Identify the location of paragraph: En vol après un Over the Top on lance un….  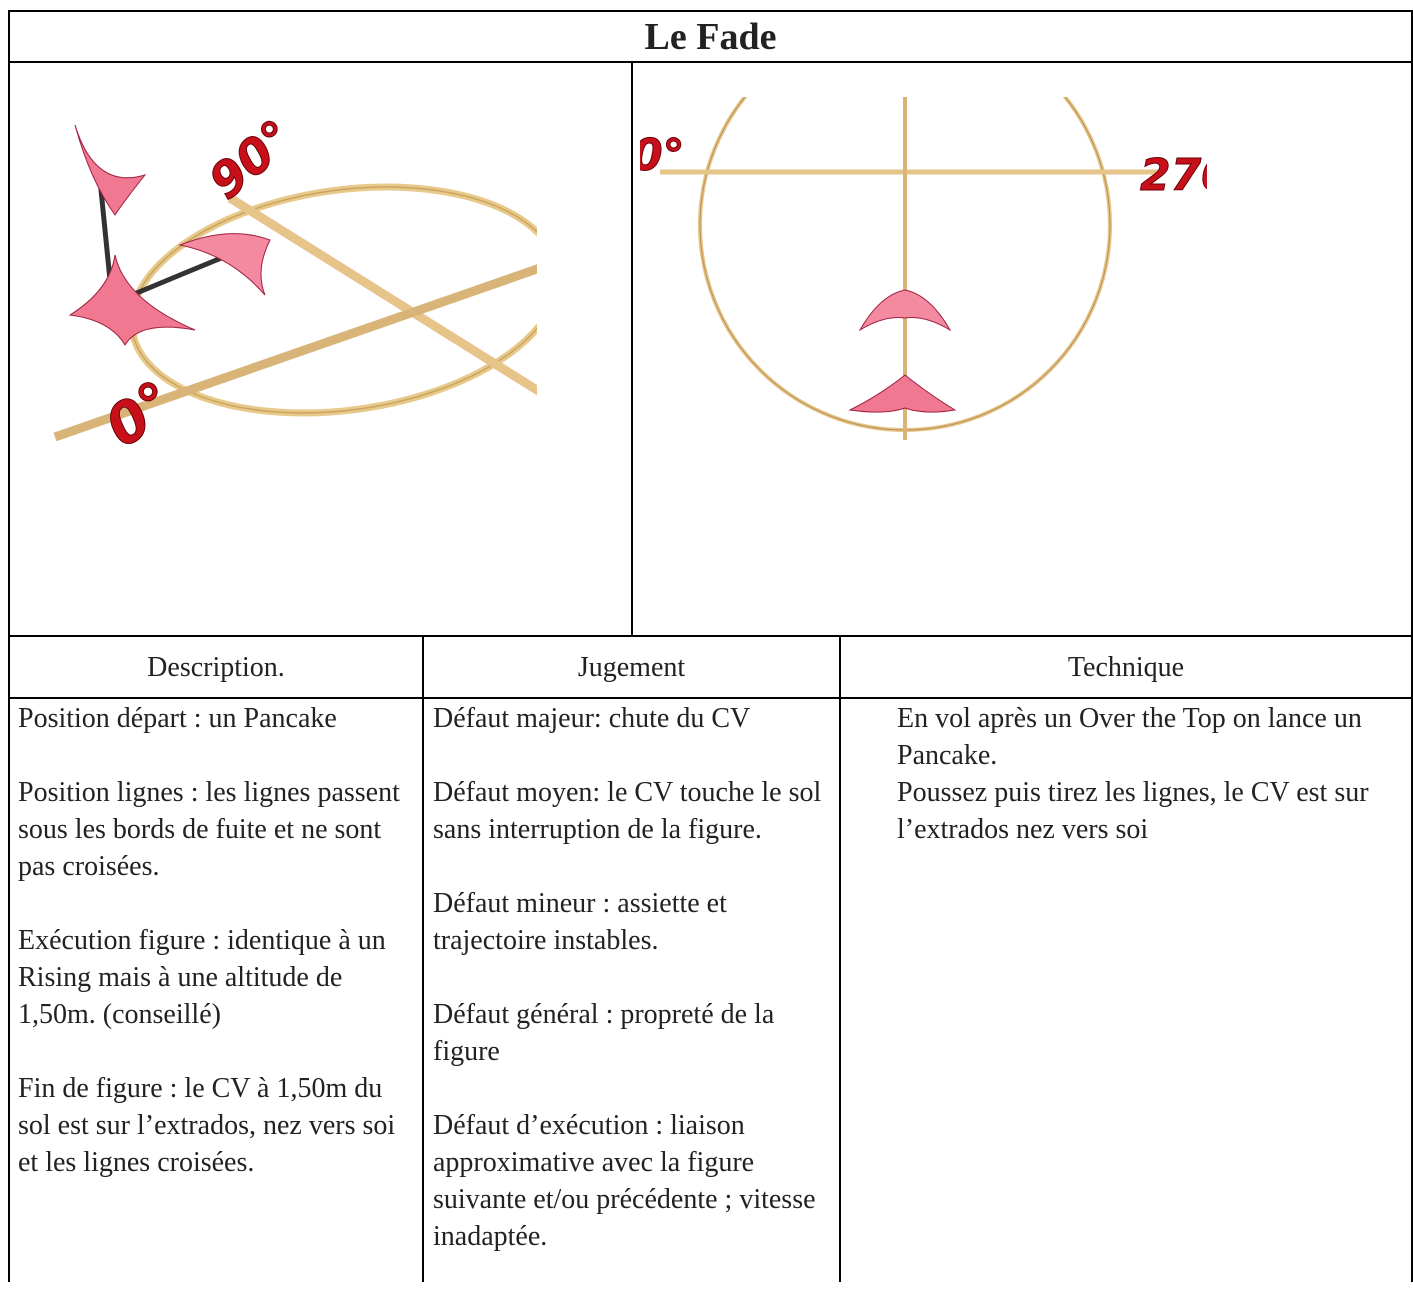
(1129, 737).